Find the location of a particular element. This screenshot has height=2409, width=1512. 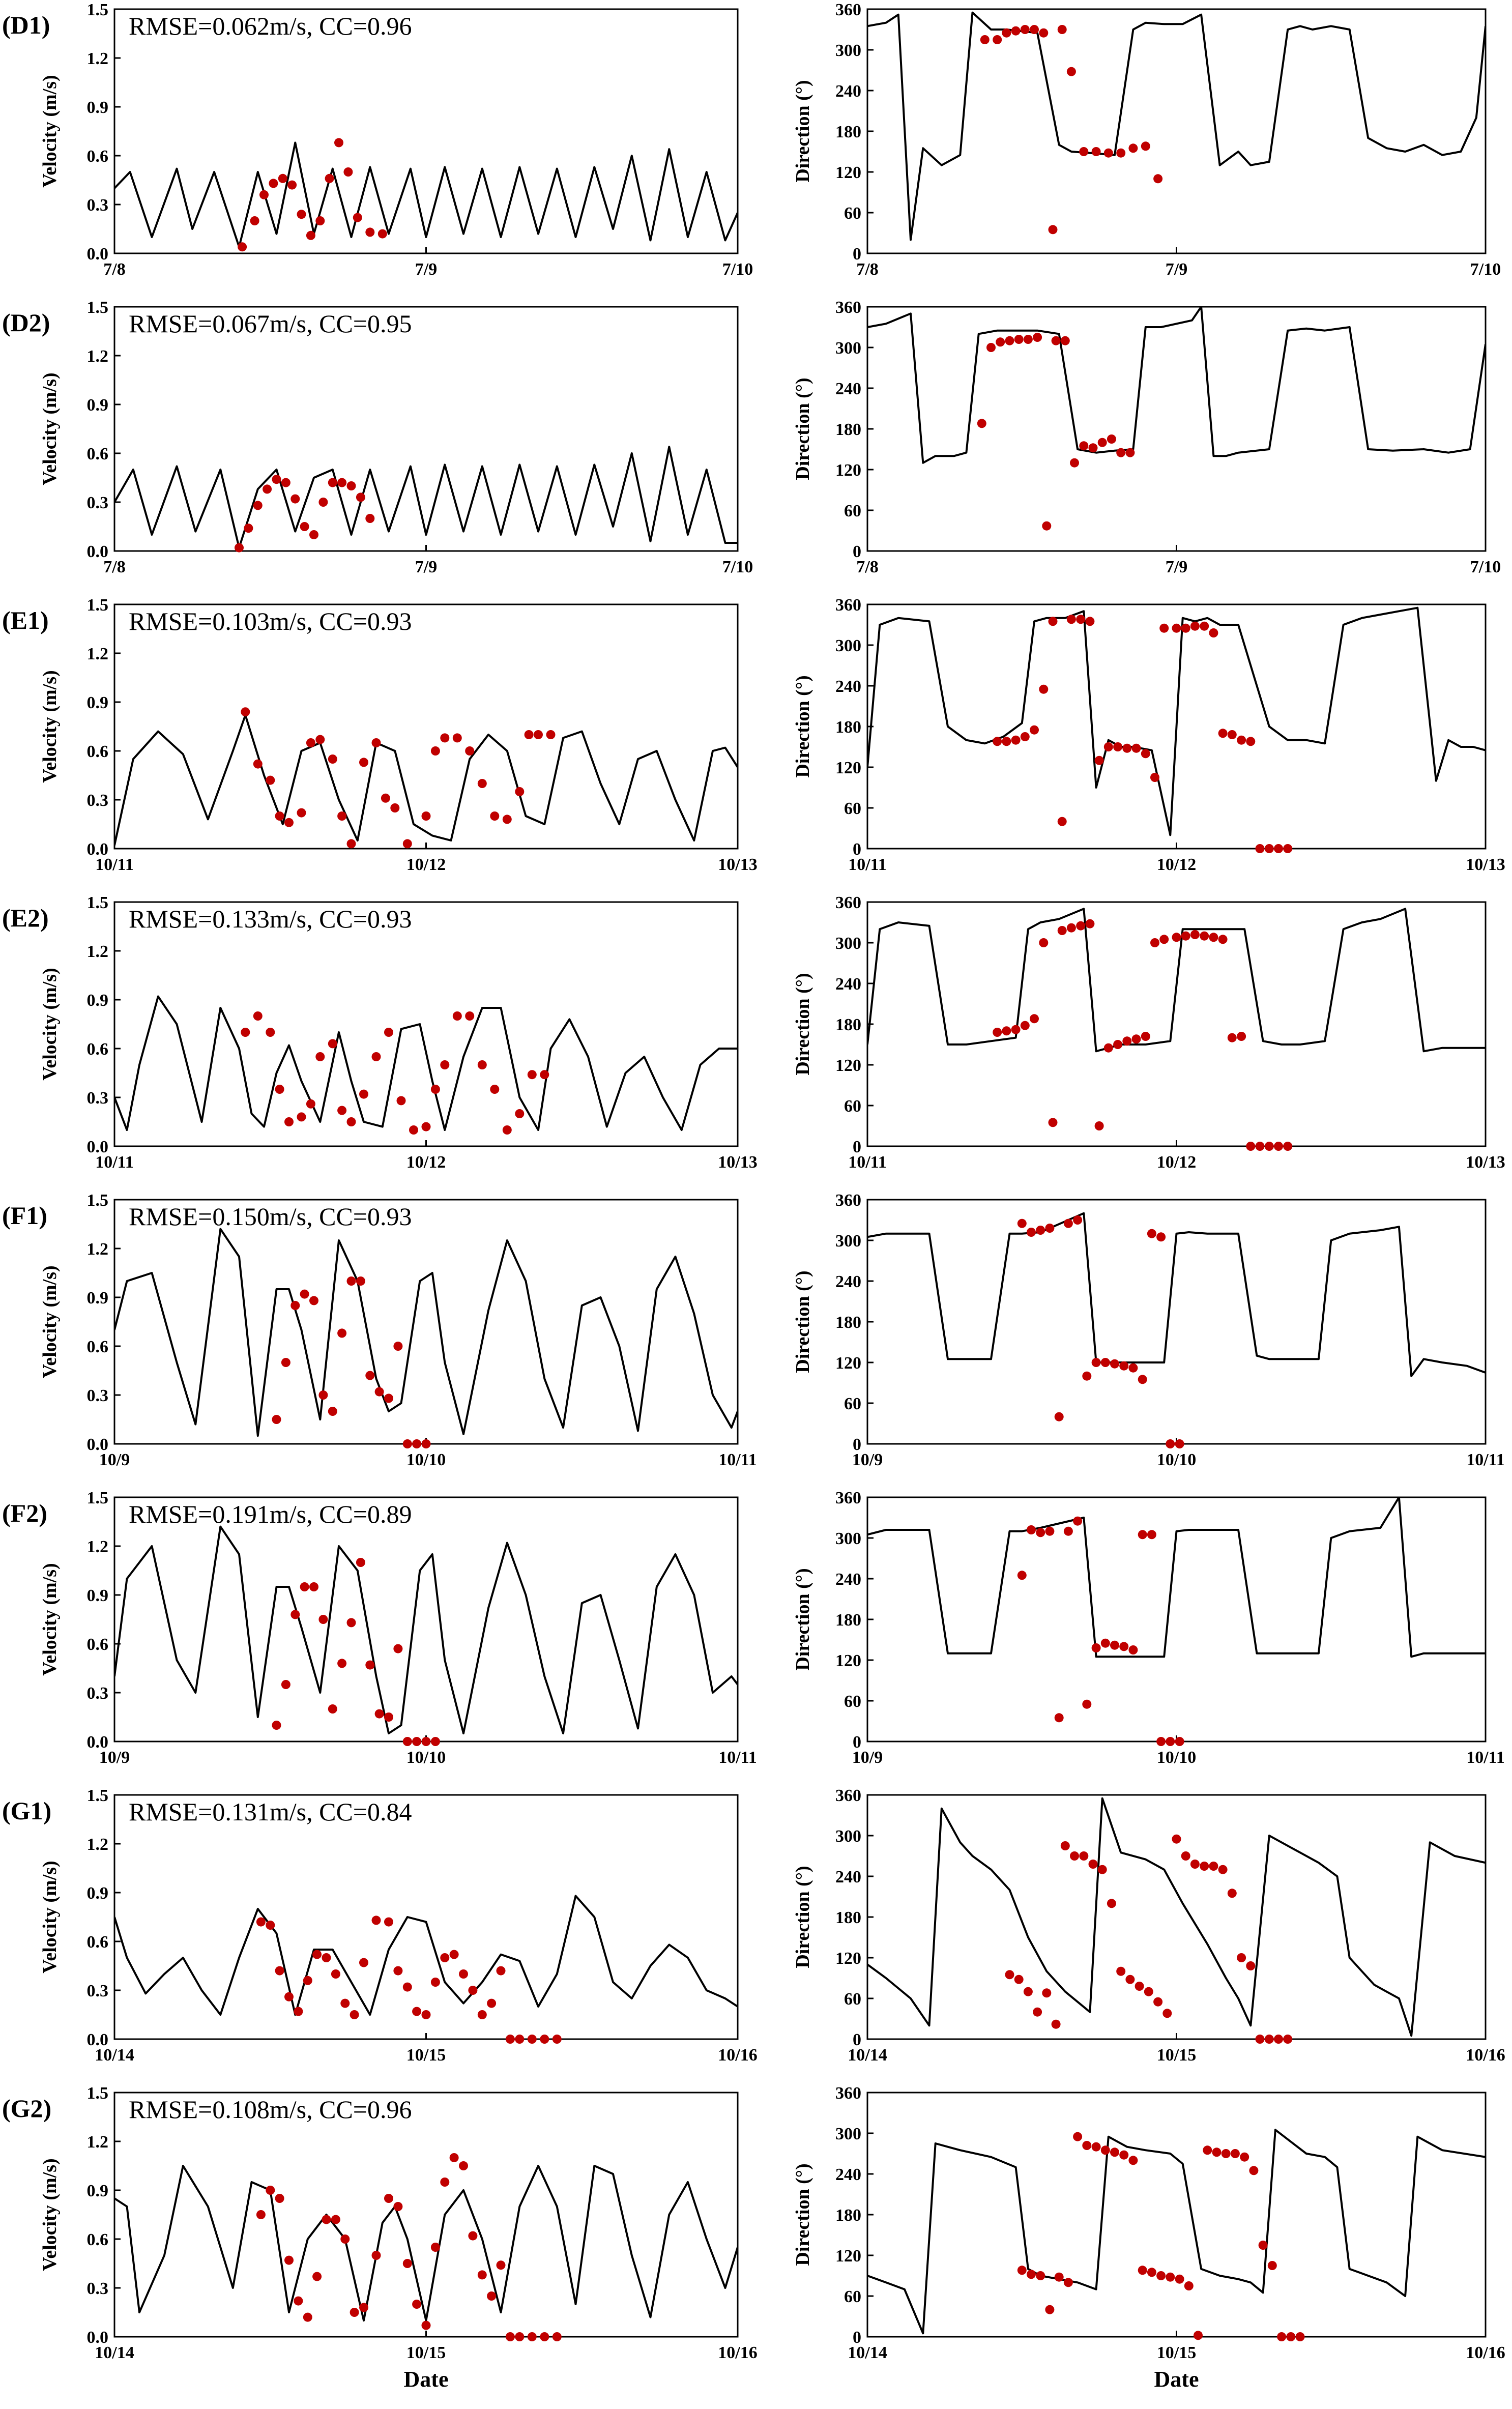

y-tick-label: 360 is located at coordinates (848, 2093).